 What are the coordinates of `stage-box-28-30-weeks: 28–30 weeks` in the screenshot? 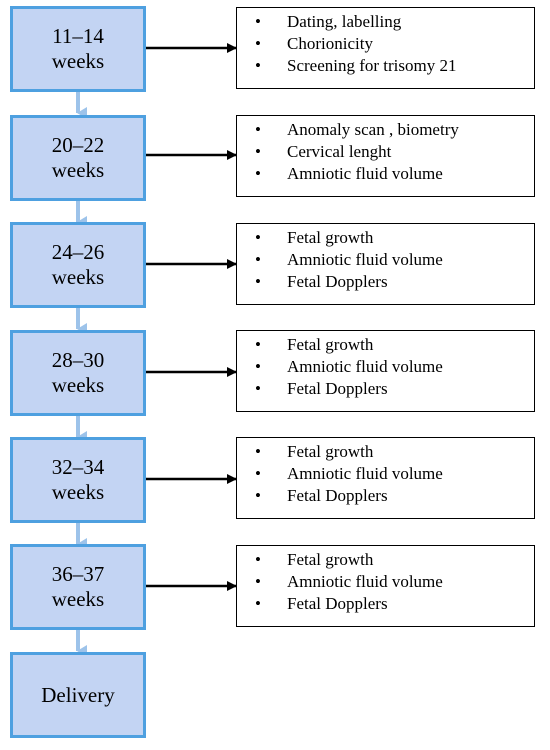 It's located at (78, 373).